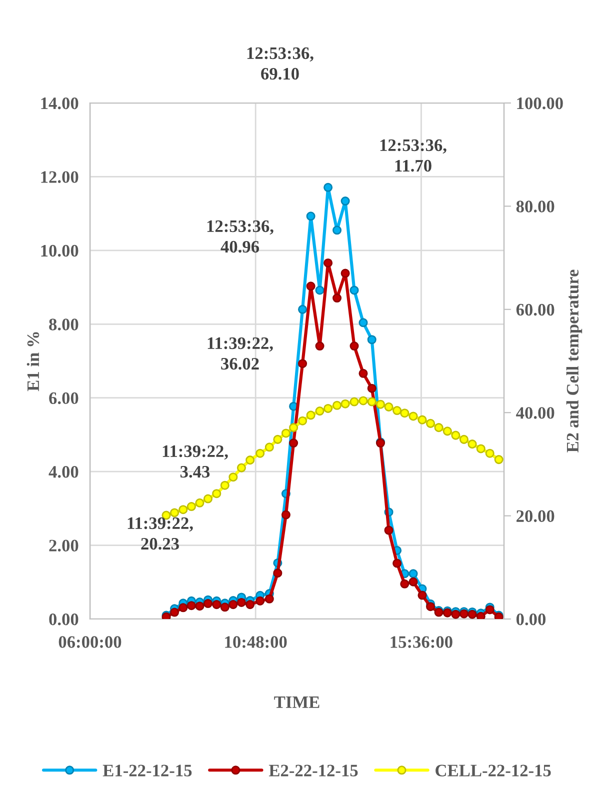 The image size is (595, 794). What do you see at coordinates (59, 177) in the screenshot?
I see `y-tick-label: 12.00` at bounding box center [59, 177].